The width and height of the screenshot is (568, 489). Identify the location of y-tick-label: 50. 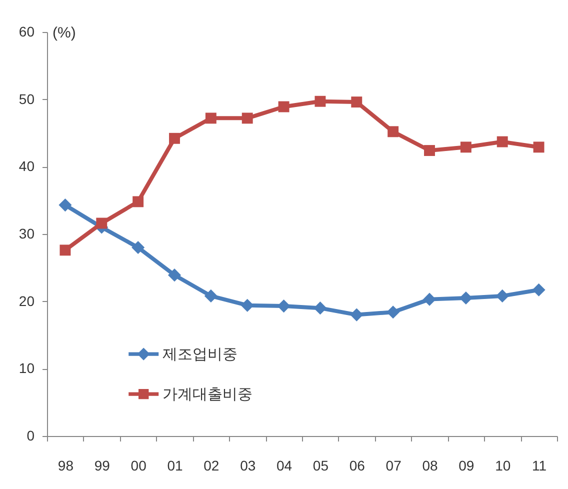
(26, 98).